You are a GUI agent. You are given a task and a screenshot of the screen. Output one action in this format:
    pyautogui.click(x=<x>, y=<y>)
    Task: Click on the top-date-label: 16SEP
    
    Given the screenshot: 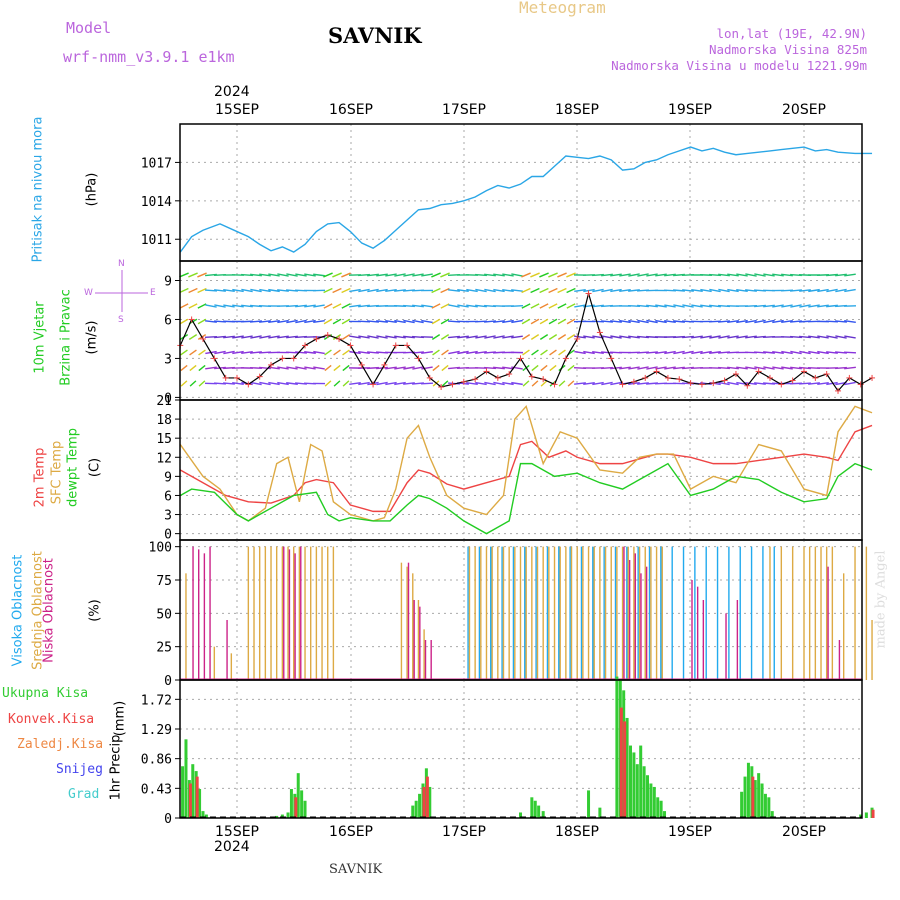 What is the action you would take?
    pyautogui.click(x=351, y=110)
    